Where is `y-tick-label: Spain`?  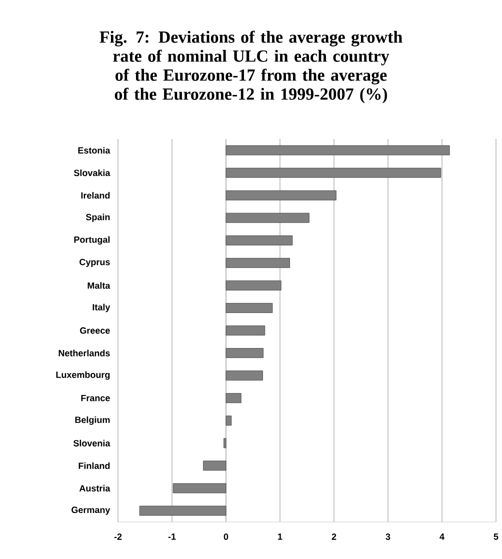 y-tick-label: Spain is located at coordinates (98, 218).